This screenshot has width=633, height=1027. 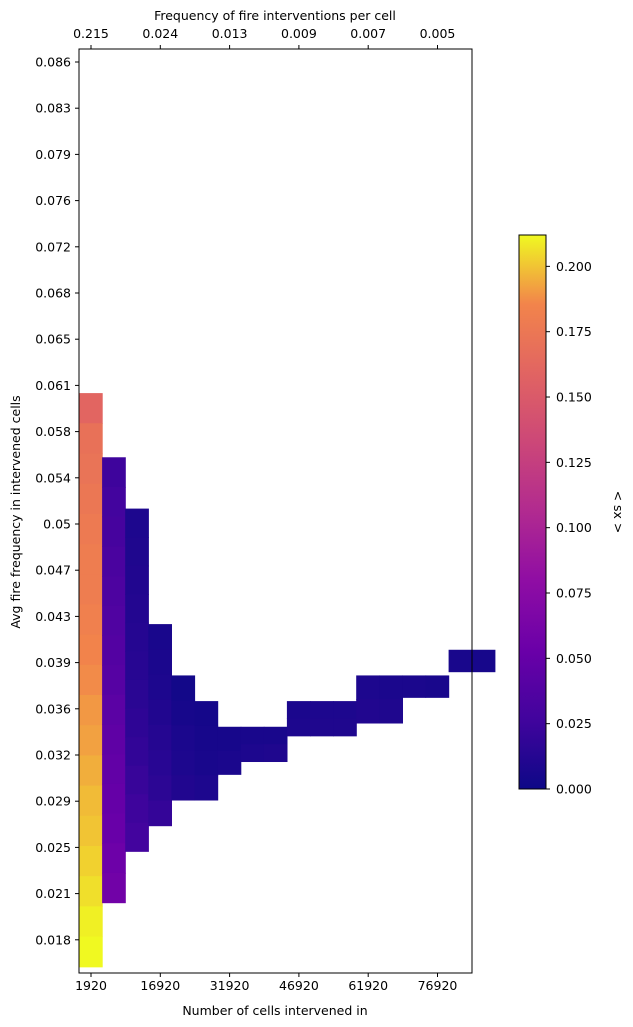 I want to click on y-tick-label: 0.043, so click(x=53, y=616).